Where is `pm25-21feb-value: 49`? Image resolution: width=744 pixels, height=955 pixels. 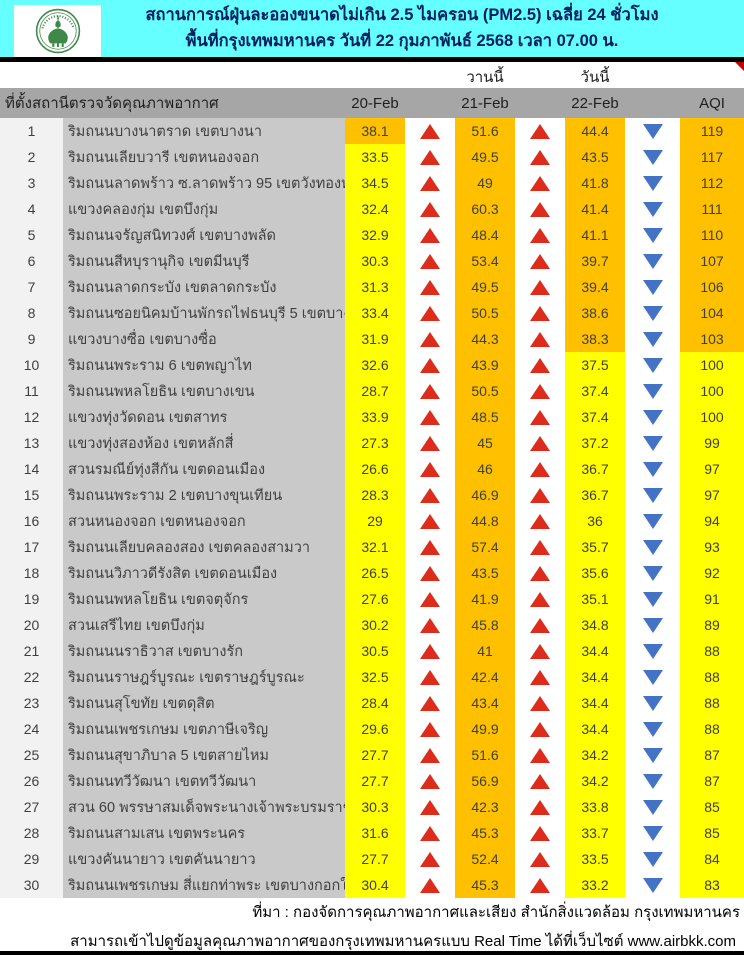 pm25-21feb-value: 49 is located at coordinates (485, 183).